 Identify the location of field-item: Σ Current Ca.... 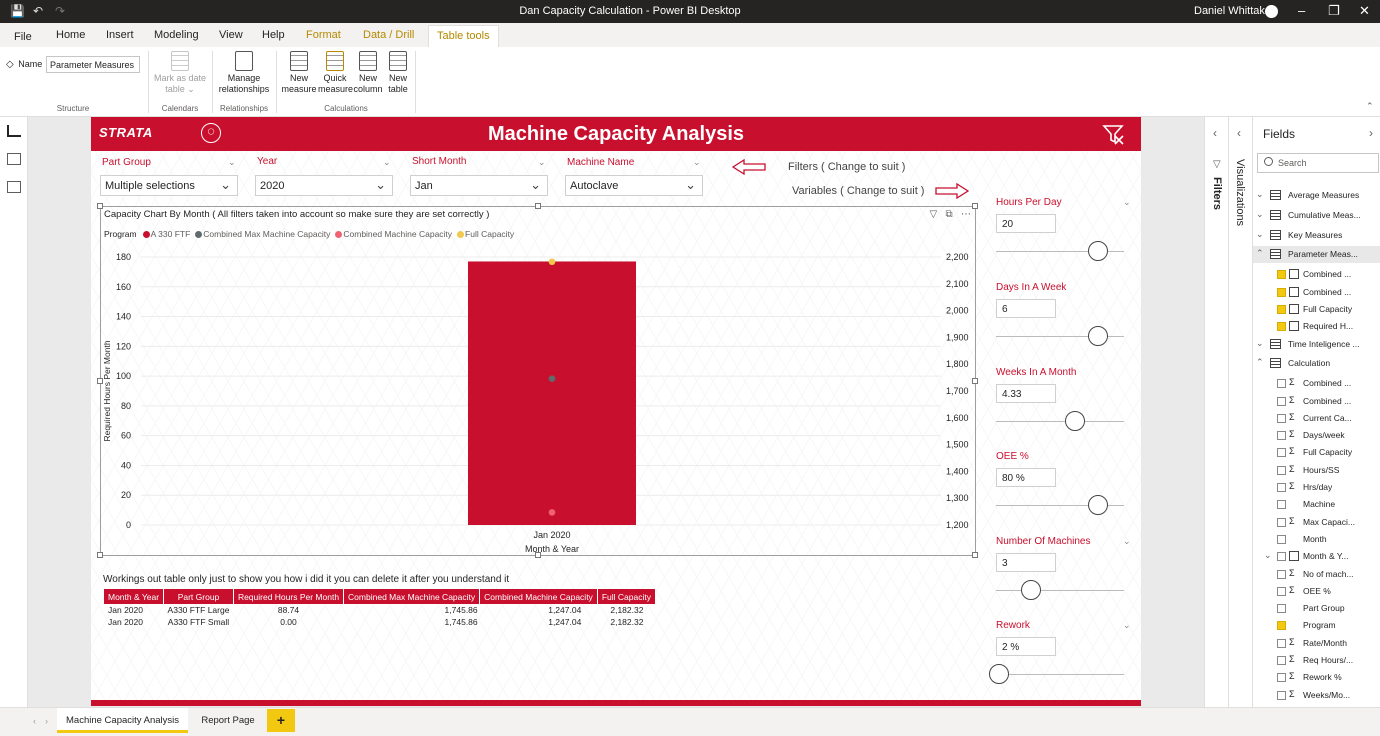
(1316, 418).